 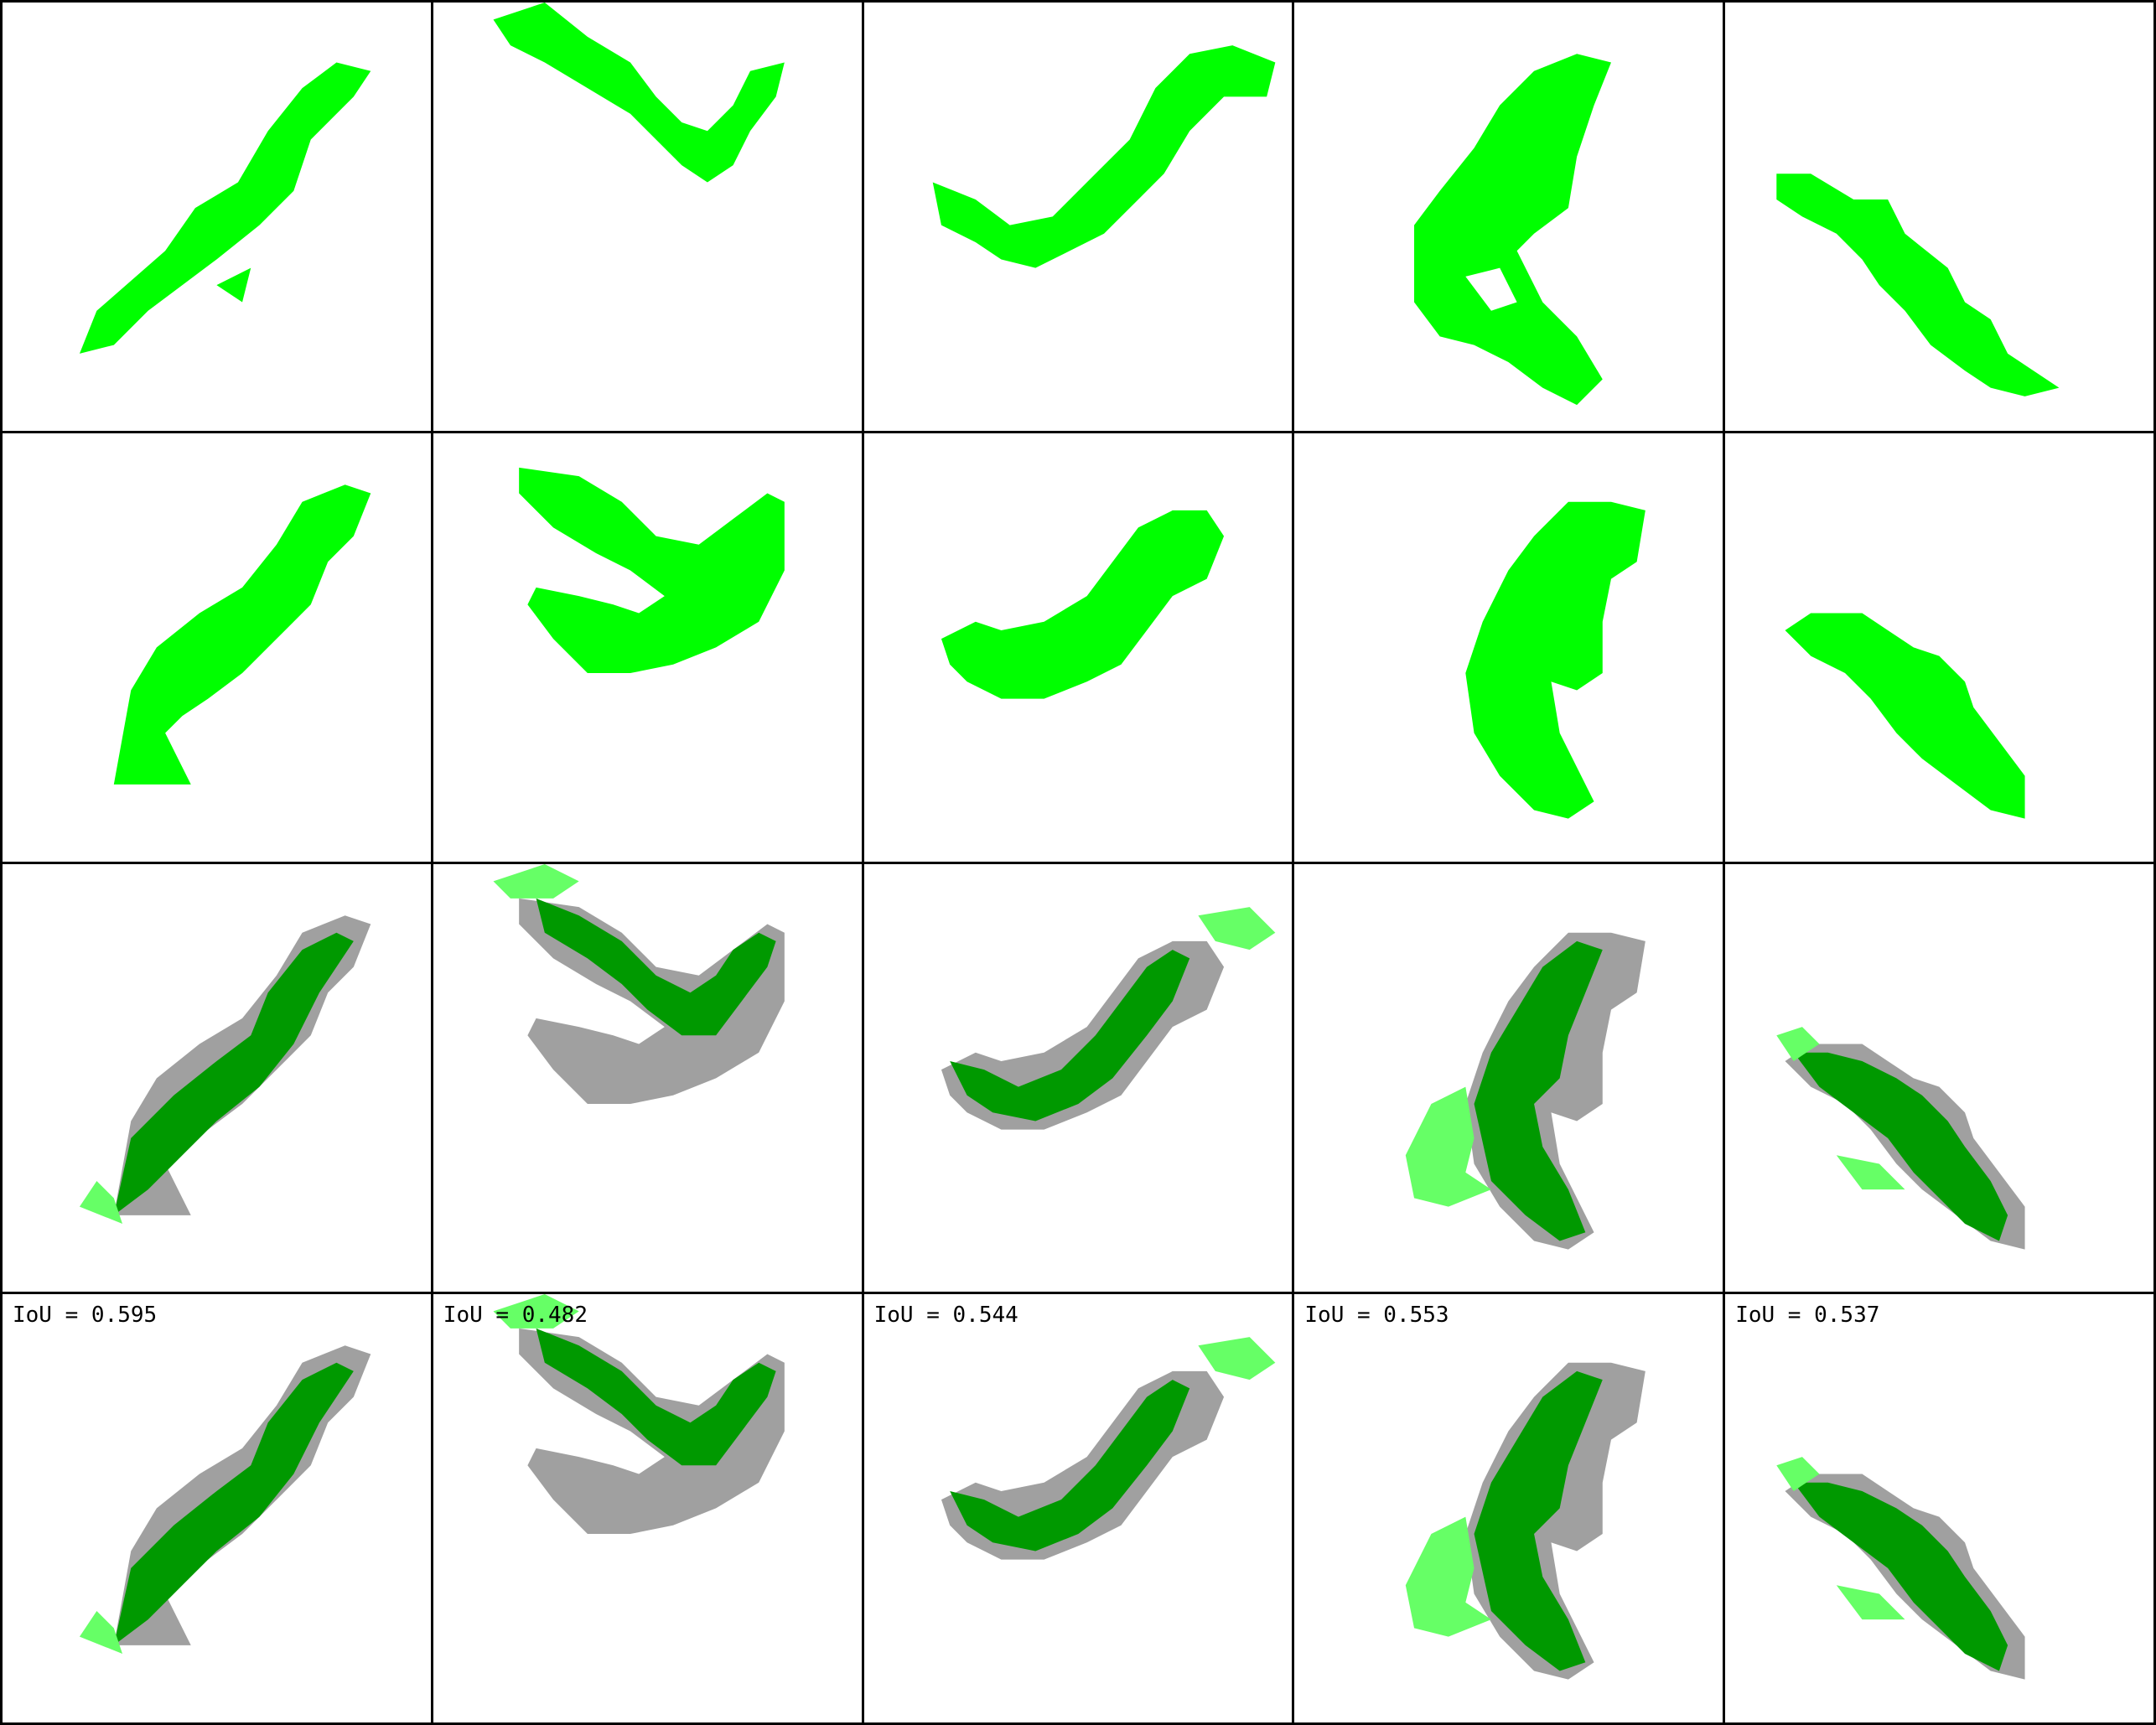 What do you see at coordinates (1376, 1316) in the screenshot?
I see `iou-label: IoU = 0.553` at bounding box center [1376, 1316].